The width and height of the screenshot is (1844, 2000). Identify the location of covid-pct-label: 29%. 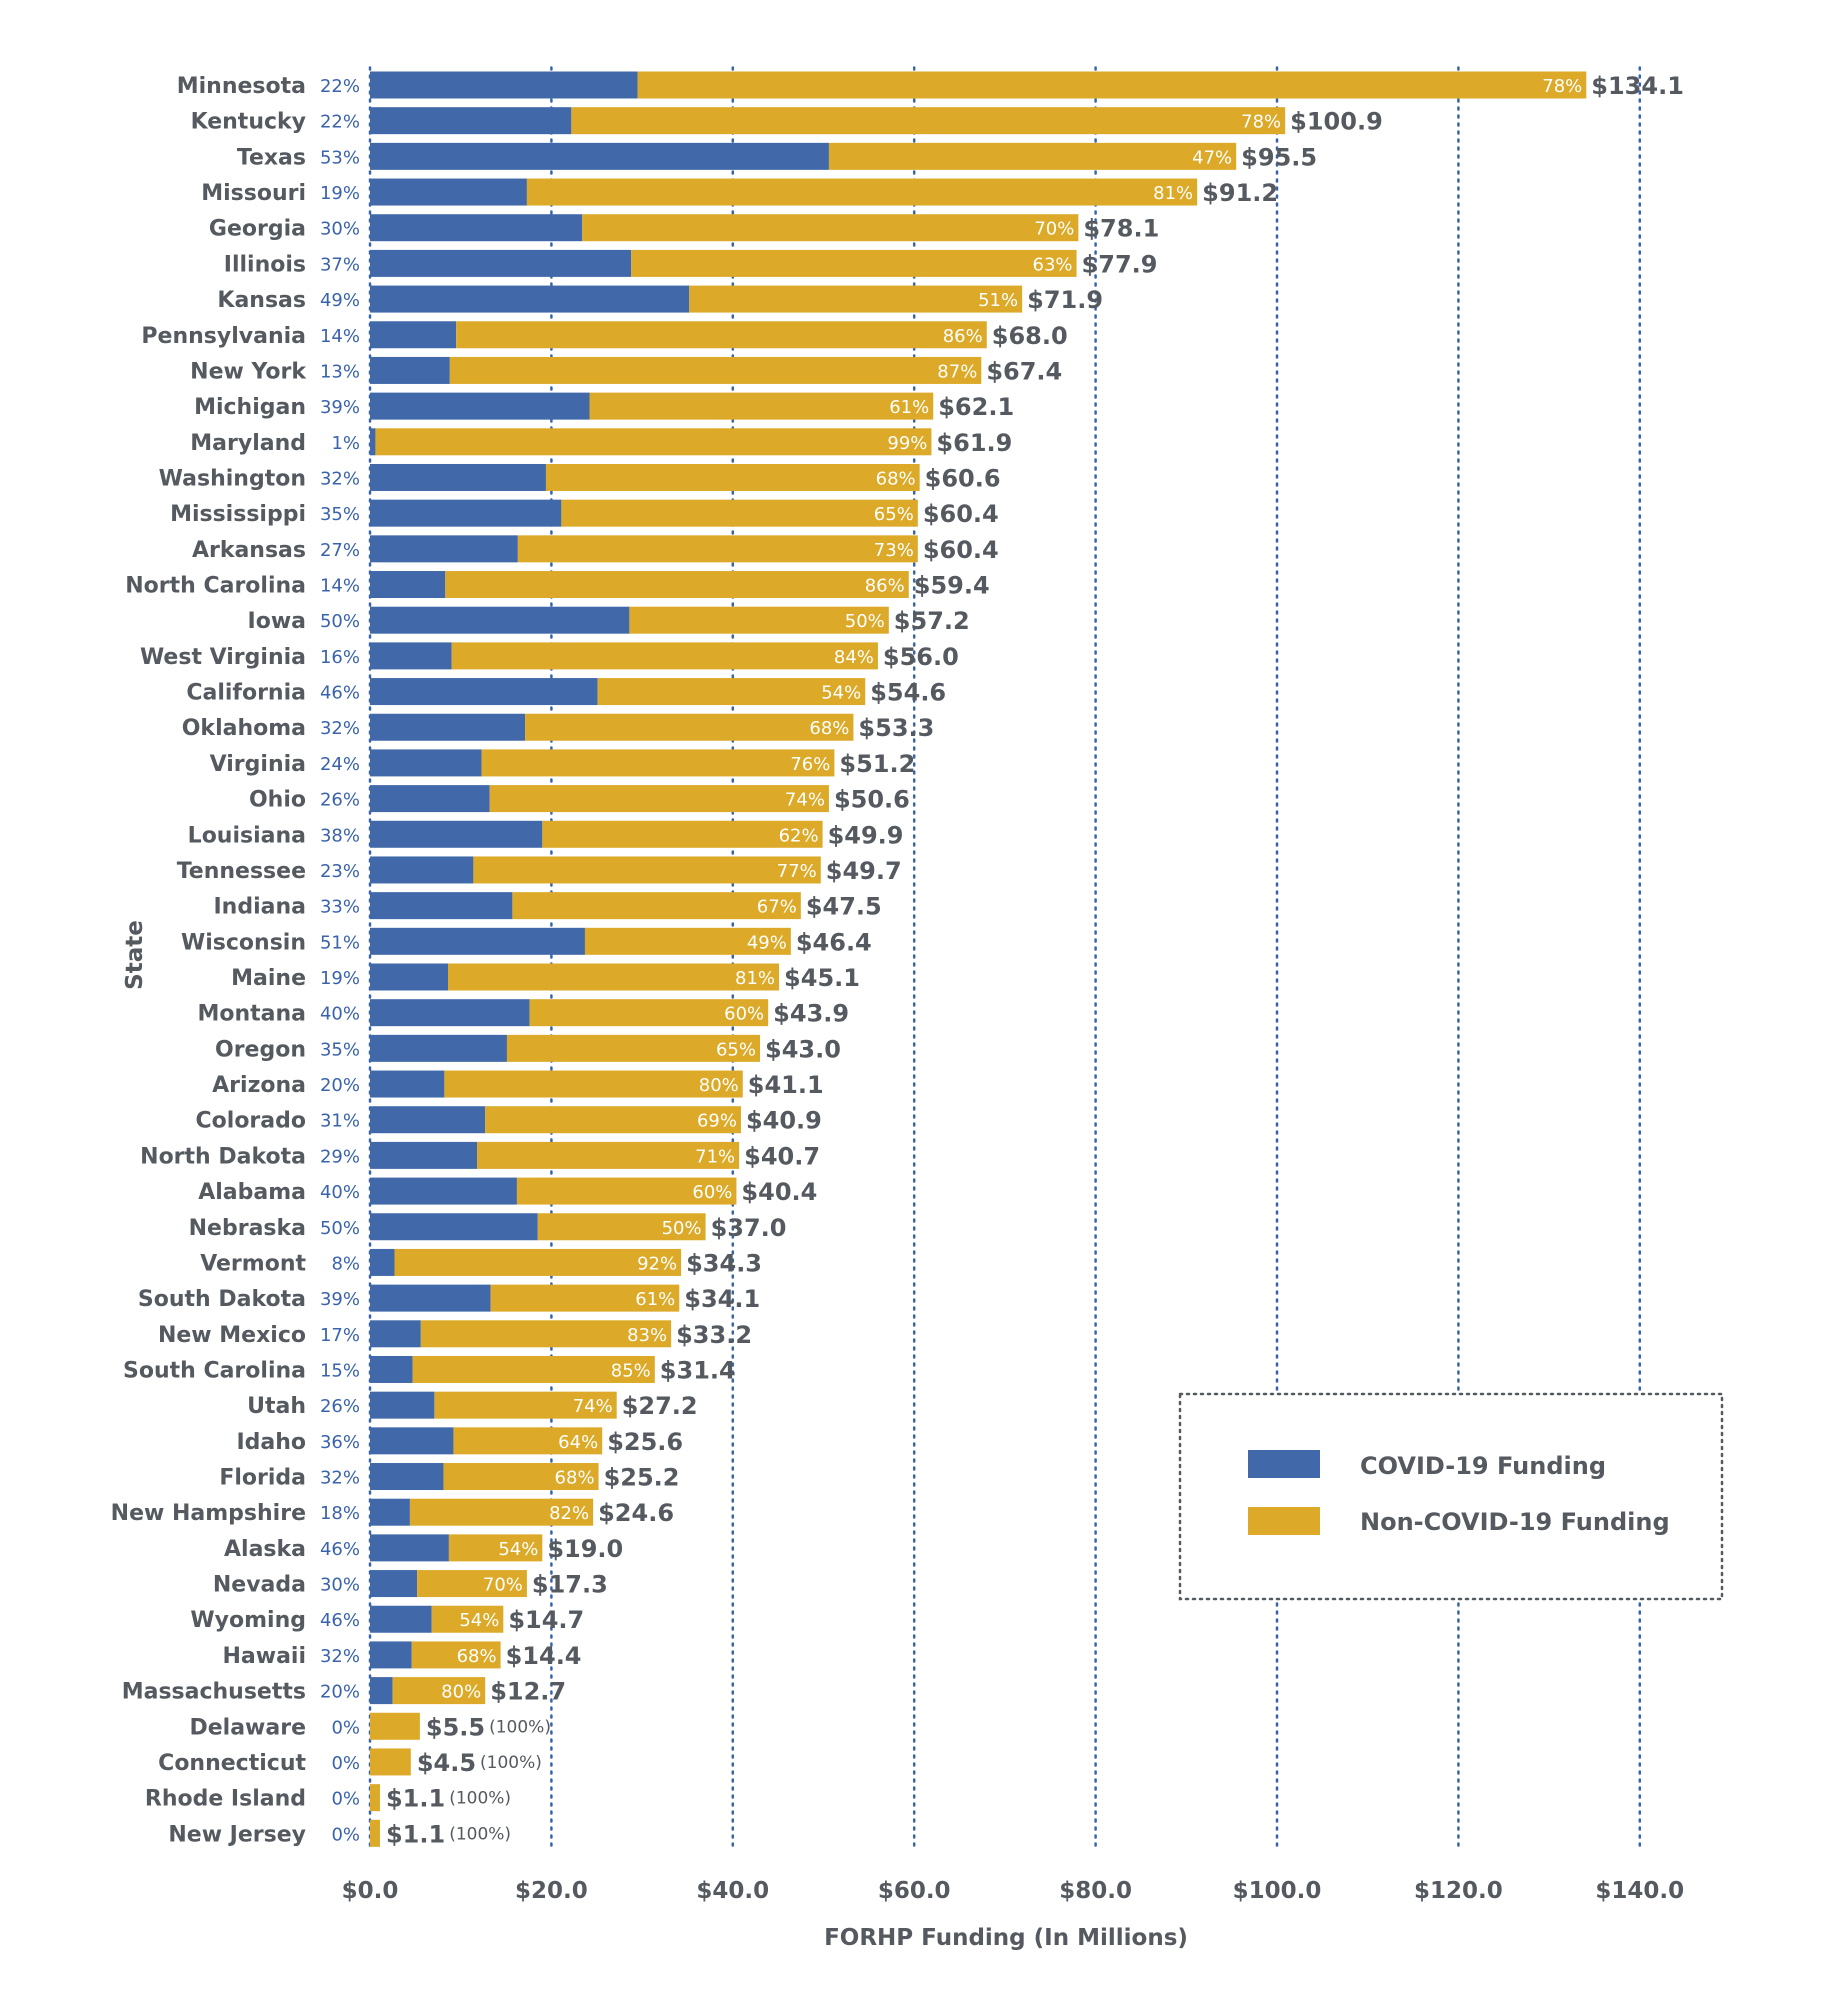
(340, 1156).